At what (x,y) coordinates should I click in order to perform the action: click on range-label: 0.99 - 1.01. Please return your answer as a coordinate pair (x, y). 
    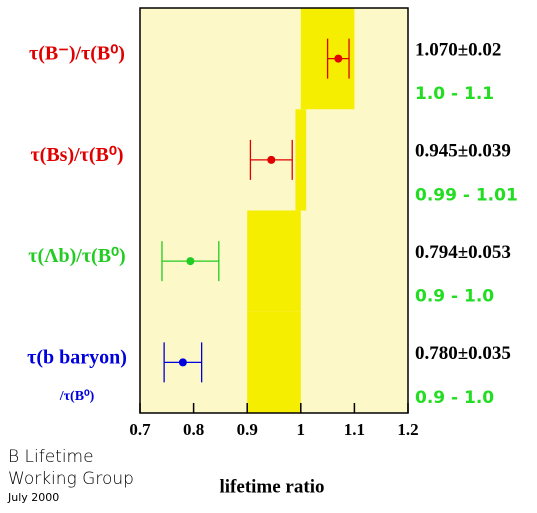
    Looking at the image, I should click on (466, 195).